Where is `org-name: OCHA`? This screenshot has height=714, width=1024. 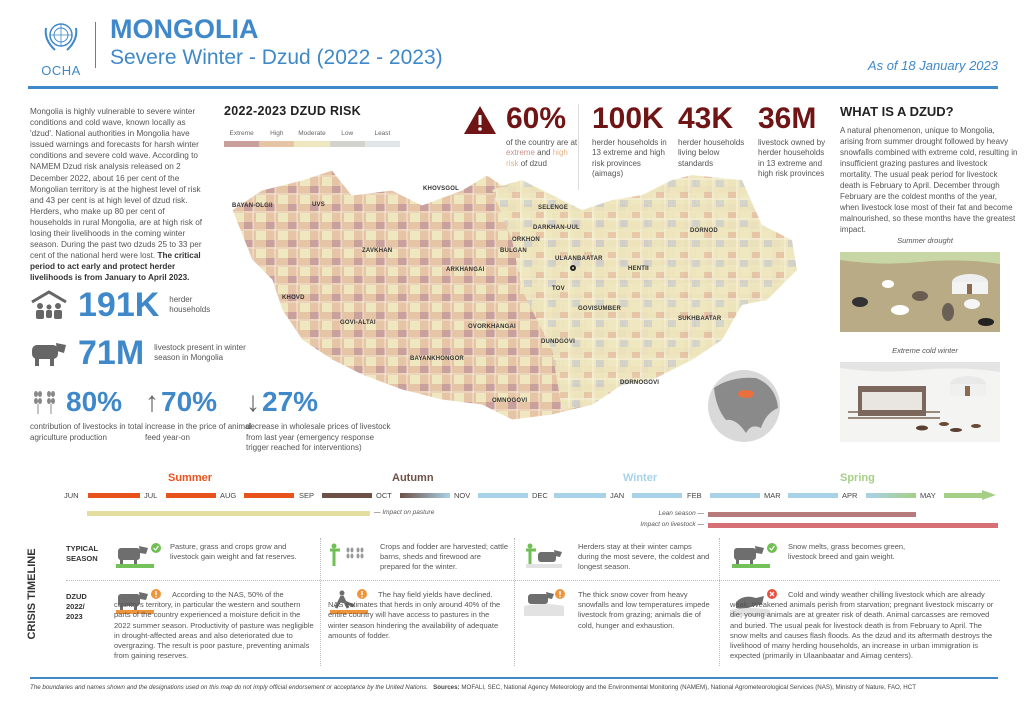
org-name: OCHA is located at coordinates (61, 70).